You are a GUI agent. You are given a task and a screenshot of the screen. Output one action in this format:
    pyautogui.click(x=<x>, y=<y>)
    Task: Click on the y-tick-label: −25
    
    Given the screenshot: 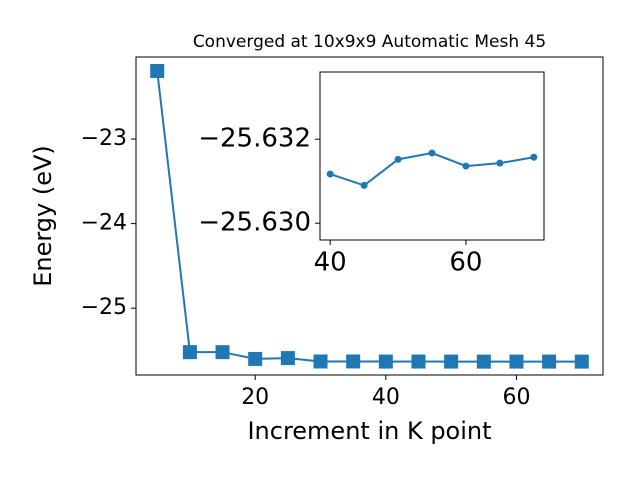 What is the action you would take?
    pyautogui.click(x=104, y=307)
    